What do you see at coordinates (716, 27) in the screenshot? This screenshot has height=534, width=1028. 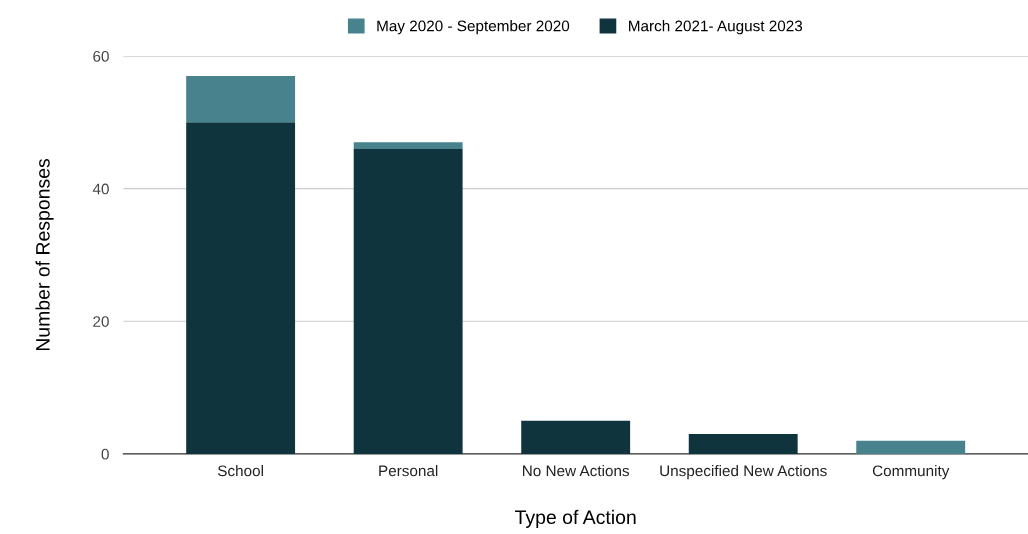 I see `legend-label: March 2021- August 2023` at bounding box center [716, 27].